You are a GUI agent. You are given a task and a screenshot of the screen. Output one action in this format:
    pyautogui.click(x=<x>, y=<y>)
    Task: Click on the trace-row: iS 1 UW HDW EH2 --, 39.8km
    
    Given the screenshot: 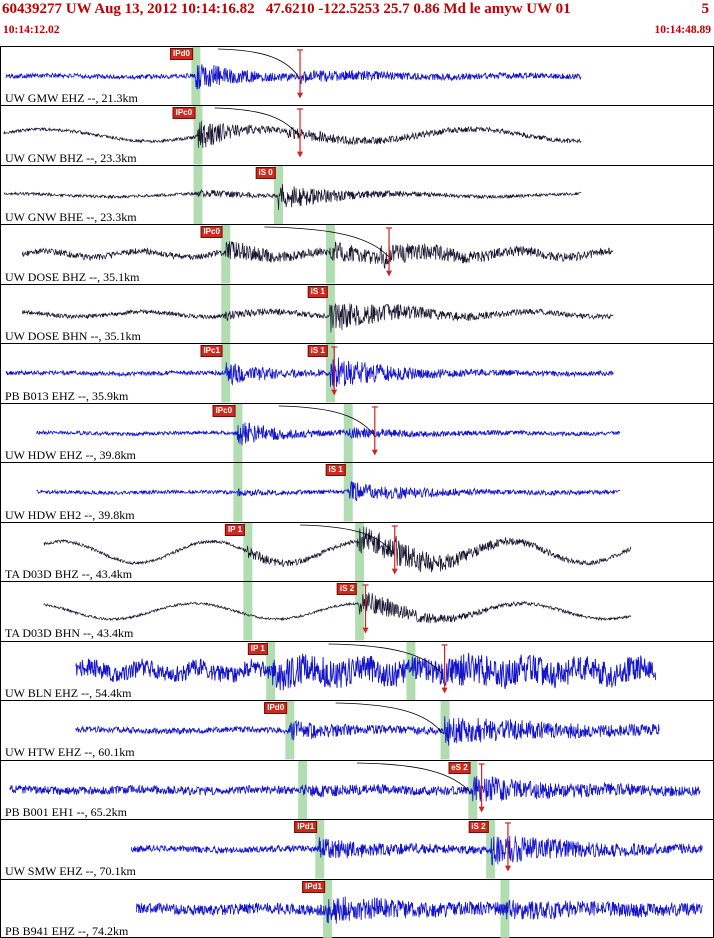 What is the action you would take?
    pyautogui.click(x=357, y=492)
    